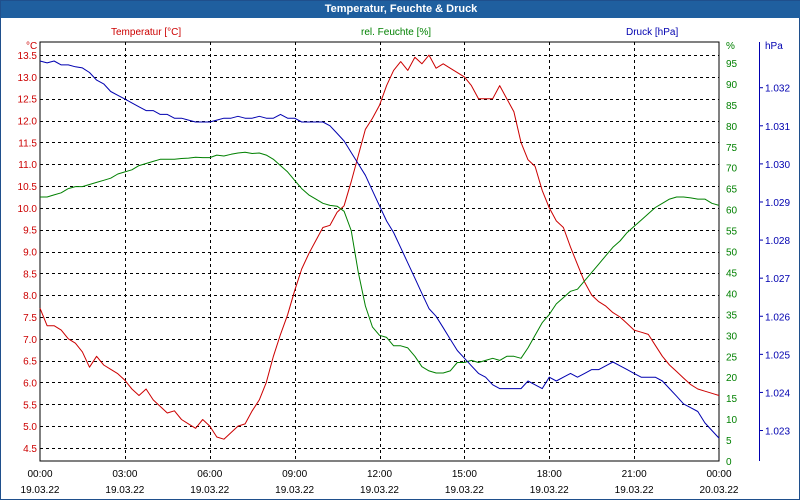  What do you see at coordinates (777, 241) in the screenshot?
I see `pressure-tick-label: 1.028` at bounding box center [777, 241].